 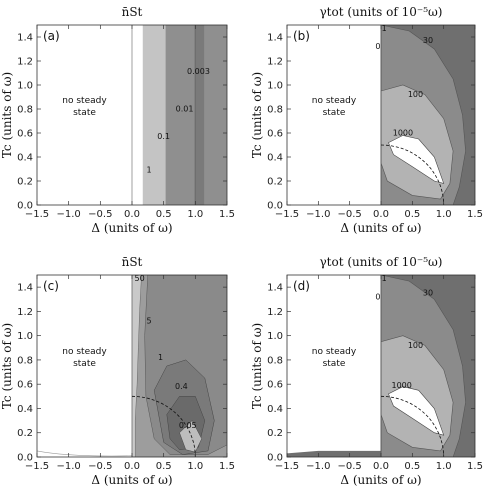 I want to click on contour-label: 0.1, so click(x=163, y=136).